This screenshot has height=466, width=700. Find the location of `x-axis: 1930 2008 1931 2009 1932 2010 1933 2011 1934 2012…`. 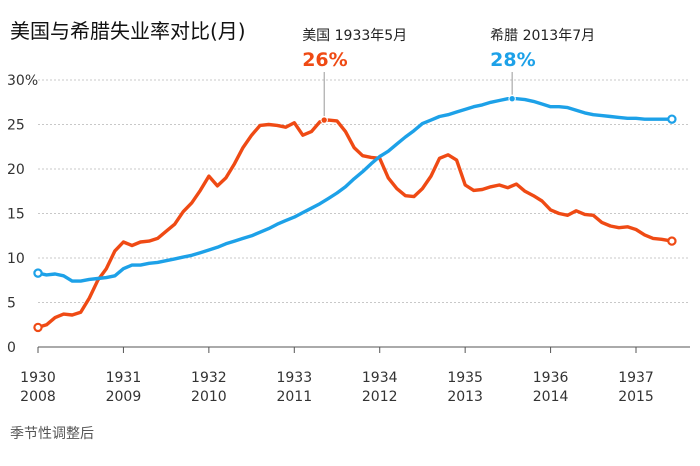

x-axis: 1930 2008 1931 2009 1932 2010 1933 2011 1934 2012… is located at coordinates (337, 376).